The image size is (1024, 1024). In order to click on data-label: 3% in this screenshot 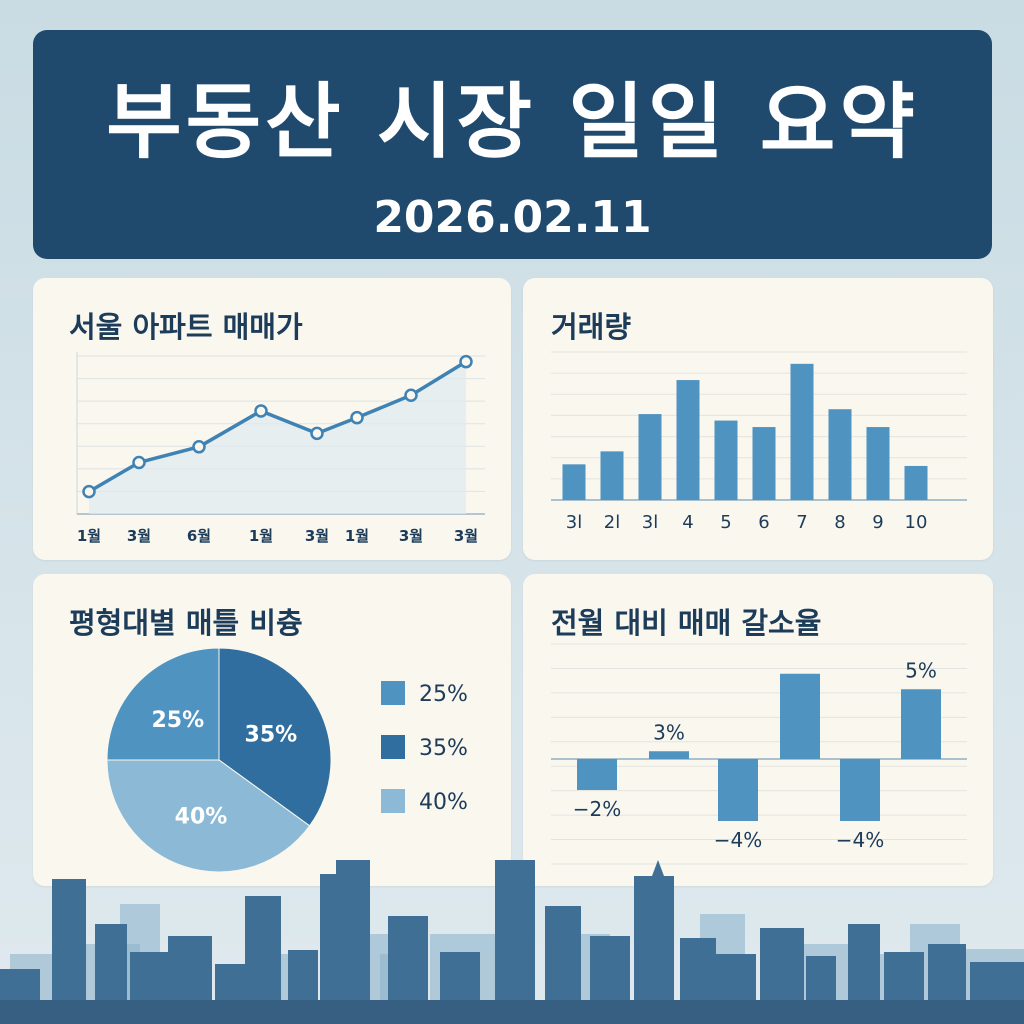, I will do `click(669, 732)`.